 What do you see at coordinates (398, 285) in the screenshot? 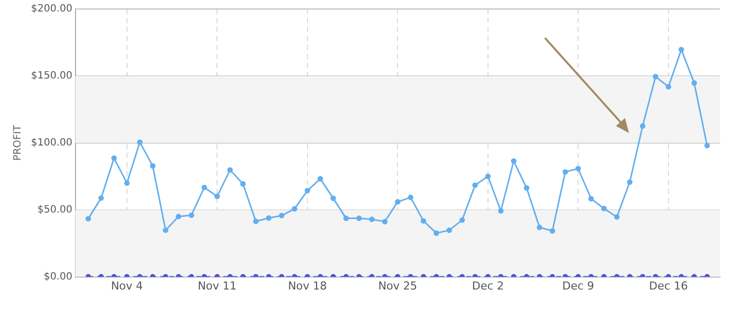
I see `x-tick-label: Nov 25` at bounding box center [398, 285].